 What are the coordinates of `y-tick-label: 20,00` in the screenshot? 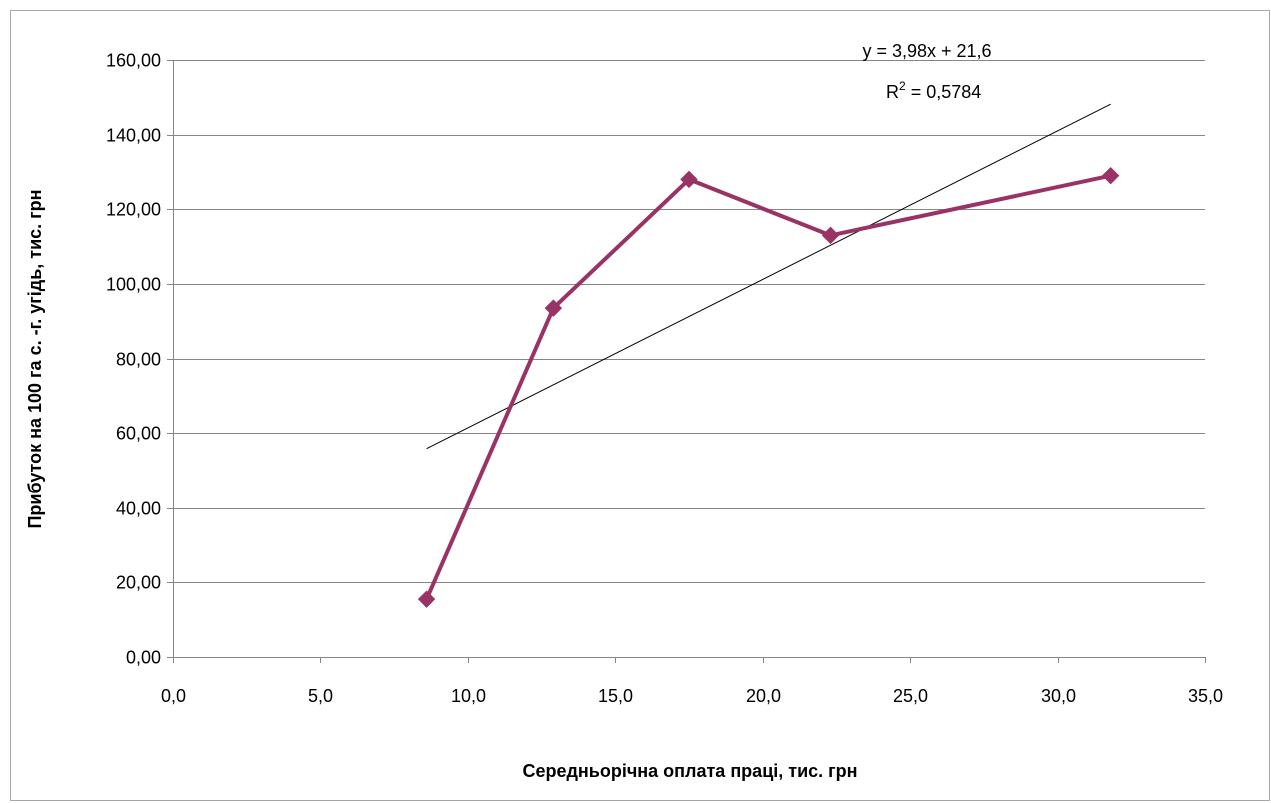 It's located at (138, 583).